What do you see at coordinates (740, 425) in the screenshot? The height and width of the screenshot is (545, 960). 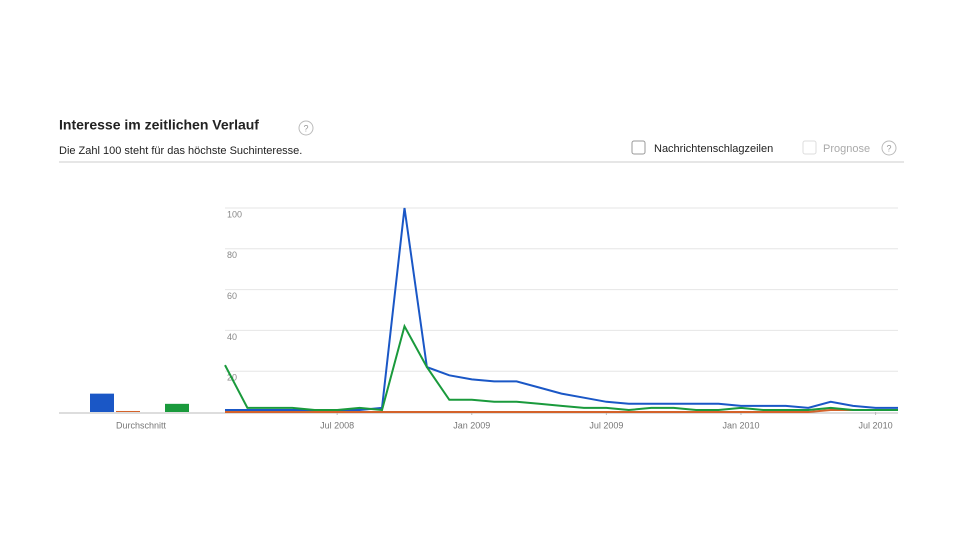 I see `x-tick-label: Jan 2010` at bounding box center [740, 425].